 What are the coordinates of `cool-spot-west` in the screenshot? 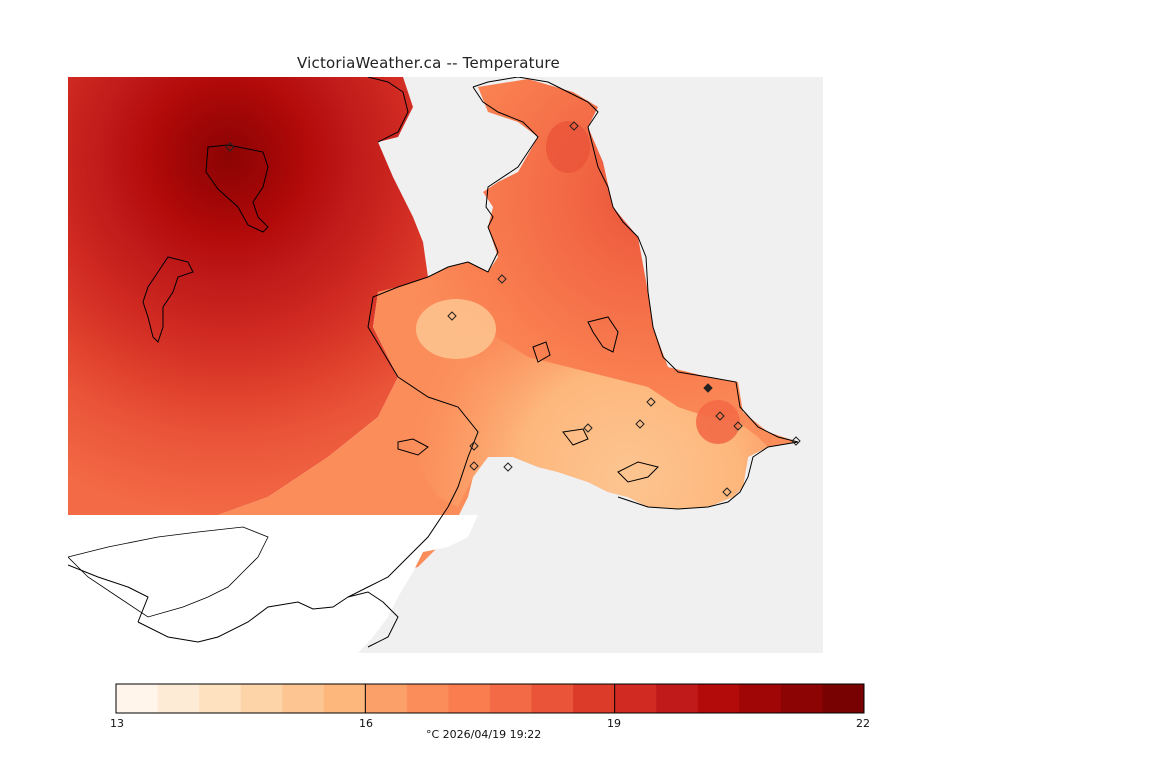 It's located at (456, 329).